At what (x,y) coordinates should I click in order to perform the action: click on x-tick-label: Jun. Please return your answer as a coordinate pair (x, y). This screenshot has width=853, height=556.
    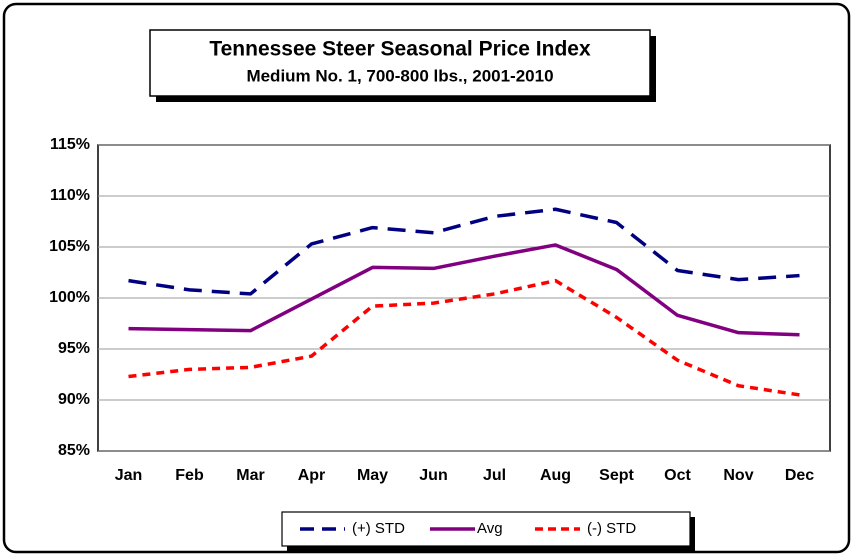
    Looking at the image, I should click on (433, 475).